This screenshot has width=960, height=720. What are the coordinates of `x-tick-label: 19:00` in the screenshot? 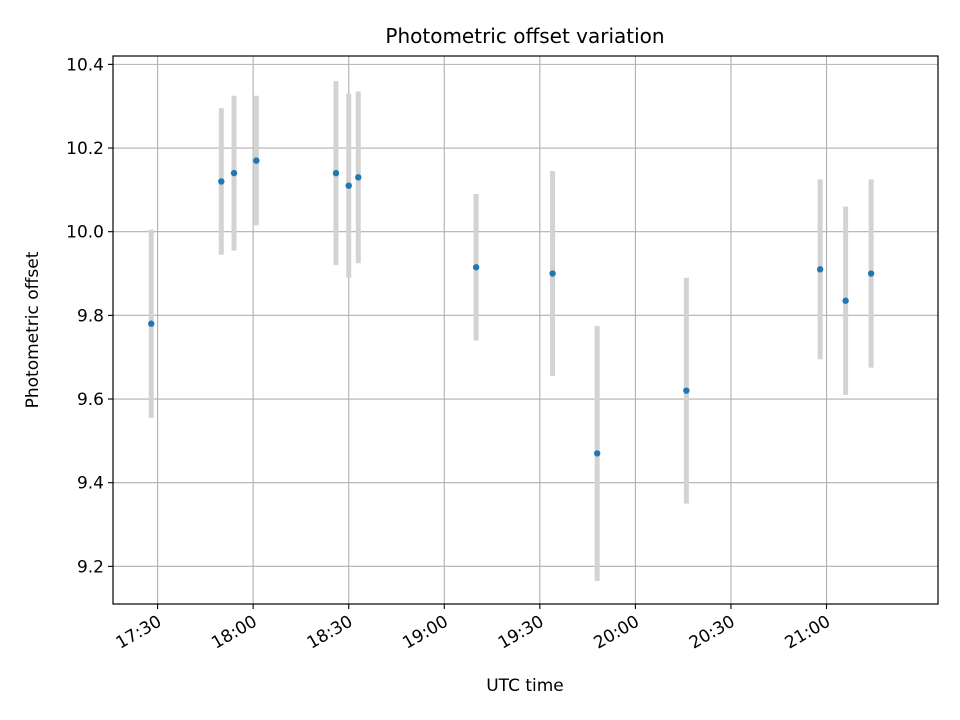 It's located at (425, 633).